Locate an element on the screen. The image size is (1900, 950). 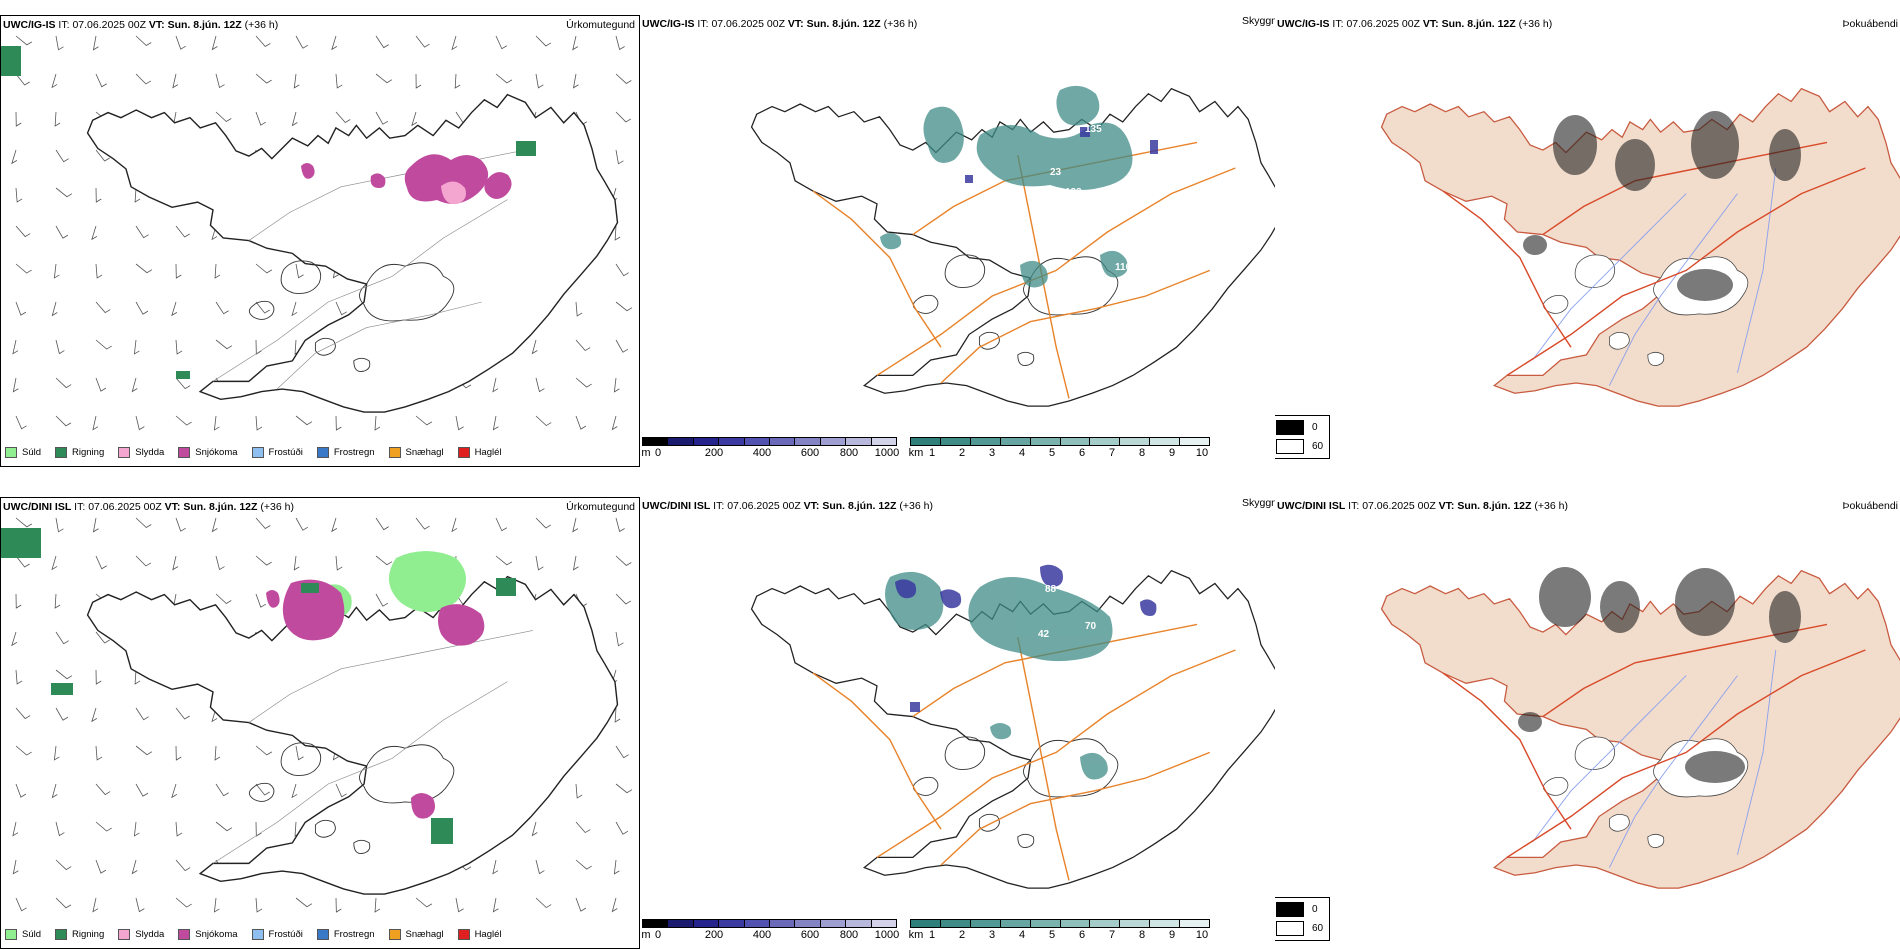
visibility-colorbar: km 1 2 3 4 5 6 7 8 9 10 is located at coordinates (1059, 930).